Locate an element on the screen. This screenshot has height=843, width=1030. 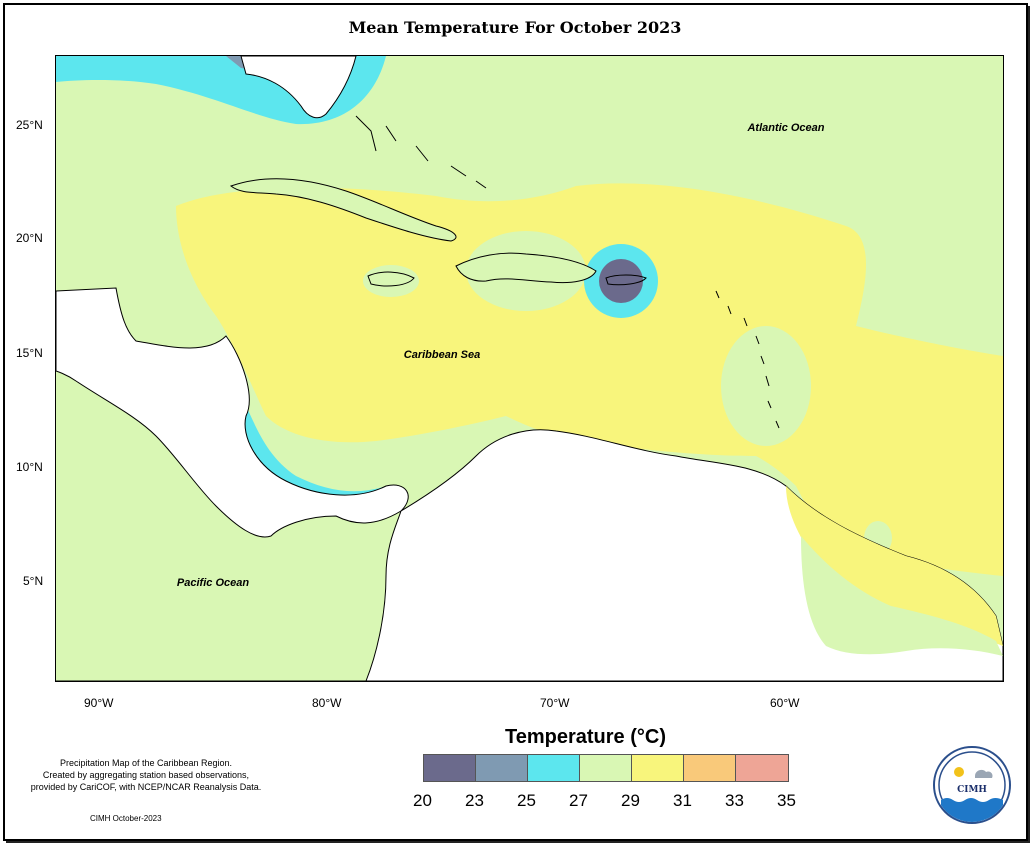
legend-break-label: 23 is located at coordinates (474, 800).